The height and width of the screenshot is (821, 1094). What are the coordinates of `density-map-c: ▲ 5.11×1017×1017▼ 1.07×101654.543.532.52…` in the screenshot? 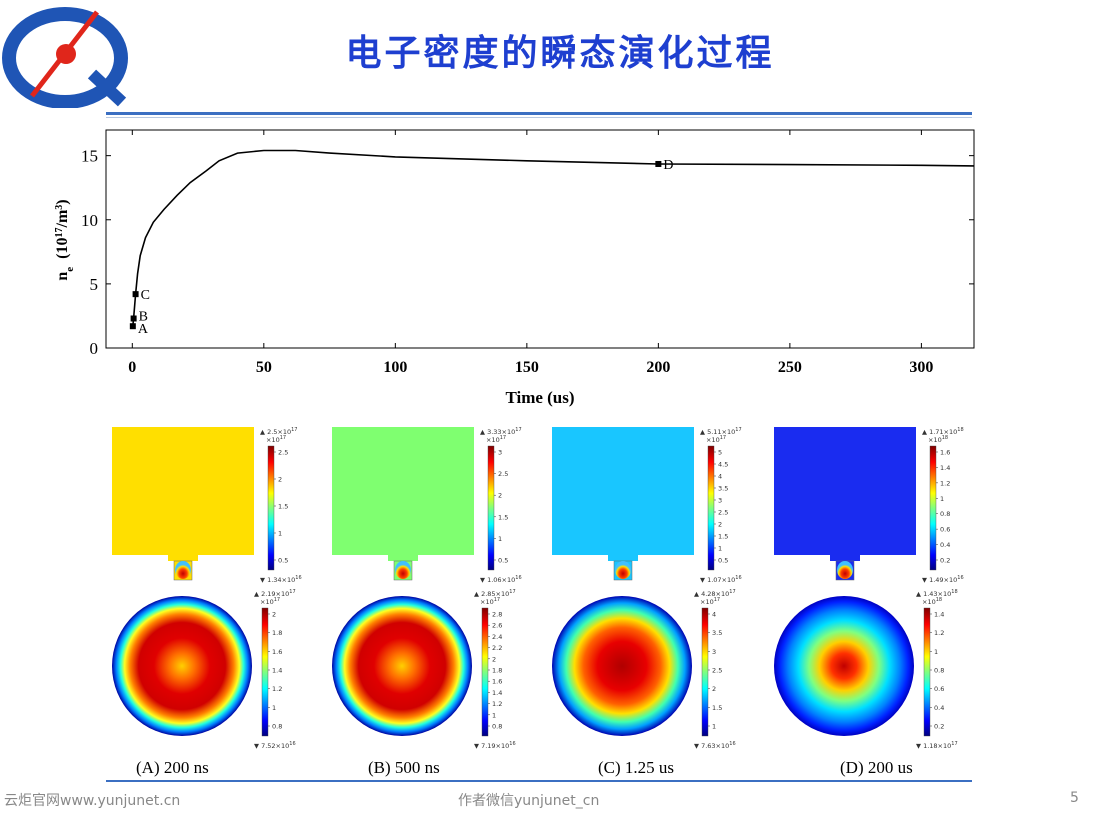 It's located at (647, 588).